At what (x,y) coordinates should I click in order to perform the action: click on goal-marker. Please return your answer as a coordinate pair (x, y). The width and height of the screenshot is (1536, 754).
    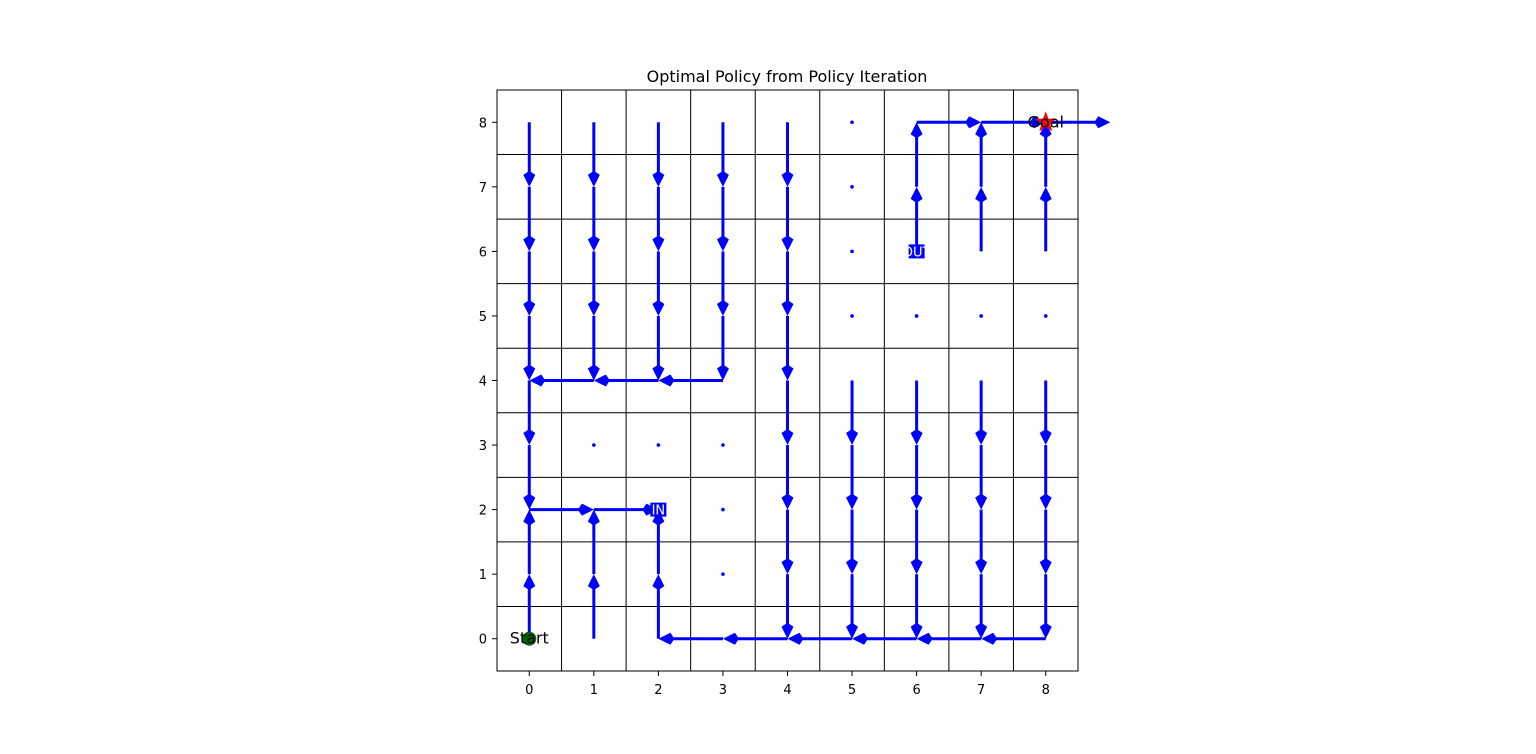
    Looking at the image, I should click on (1046, 121).